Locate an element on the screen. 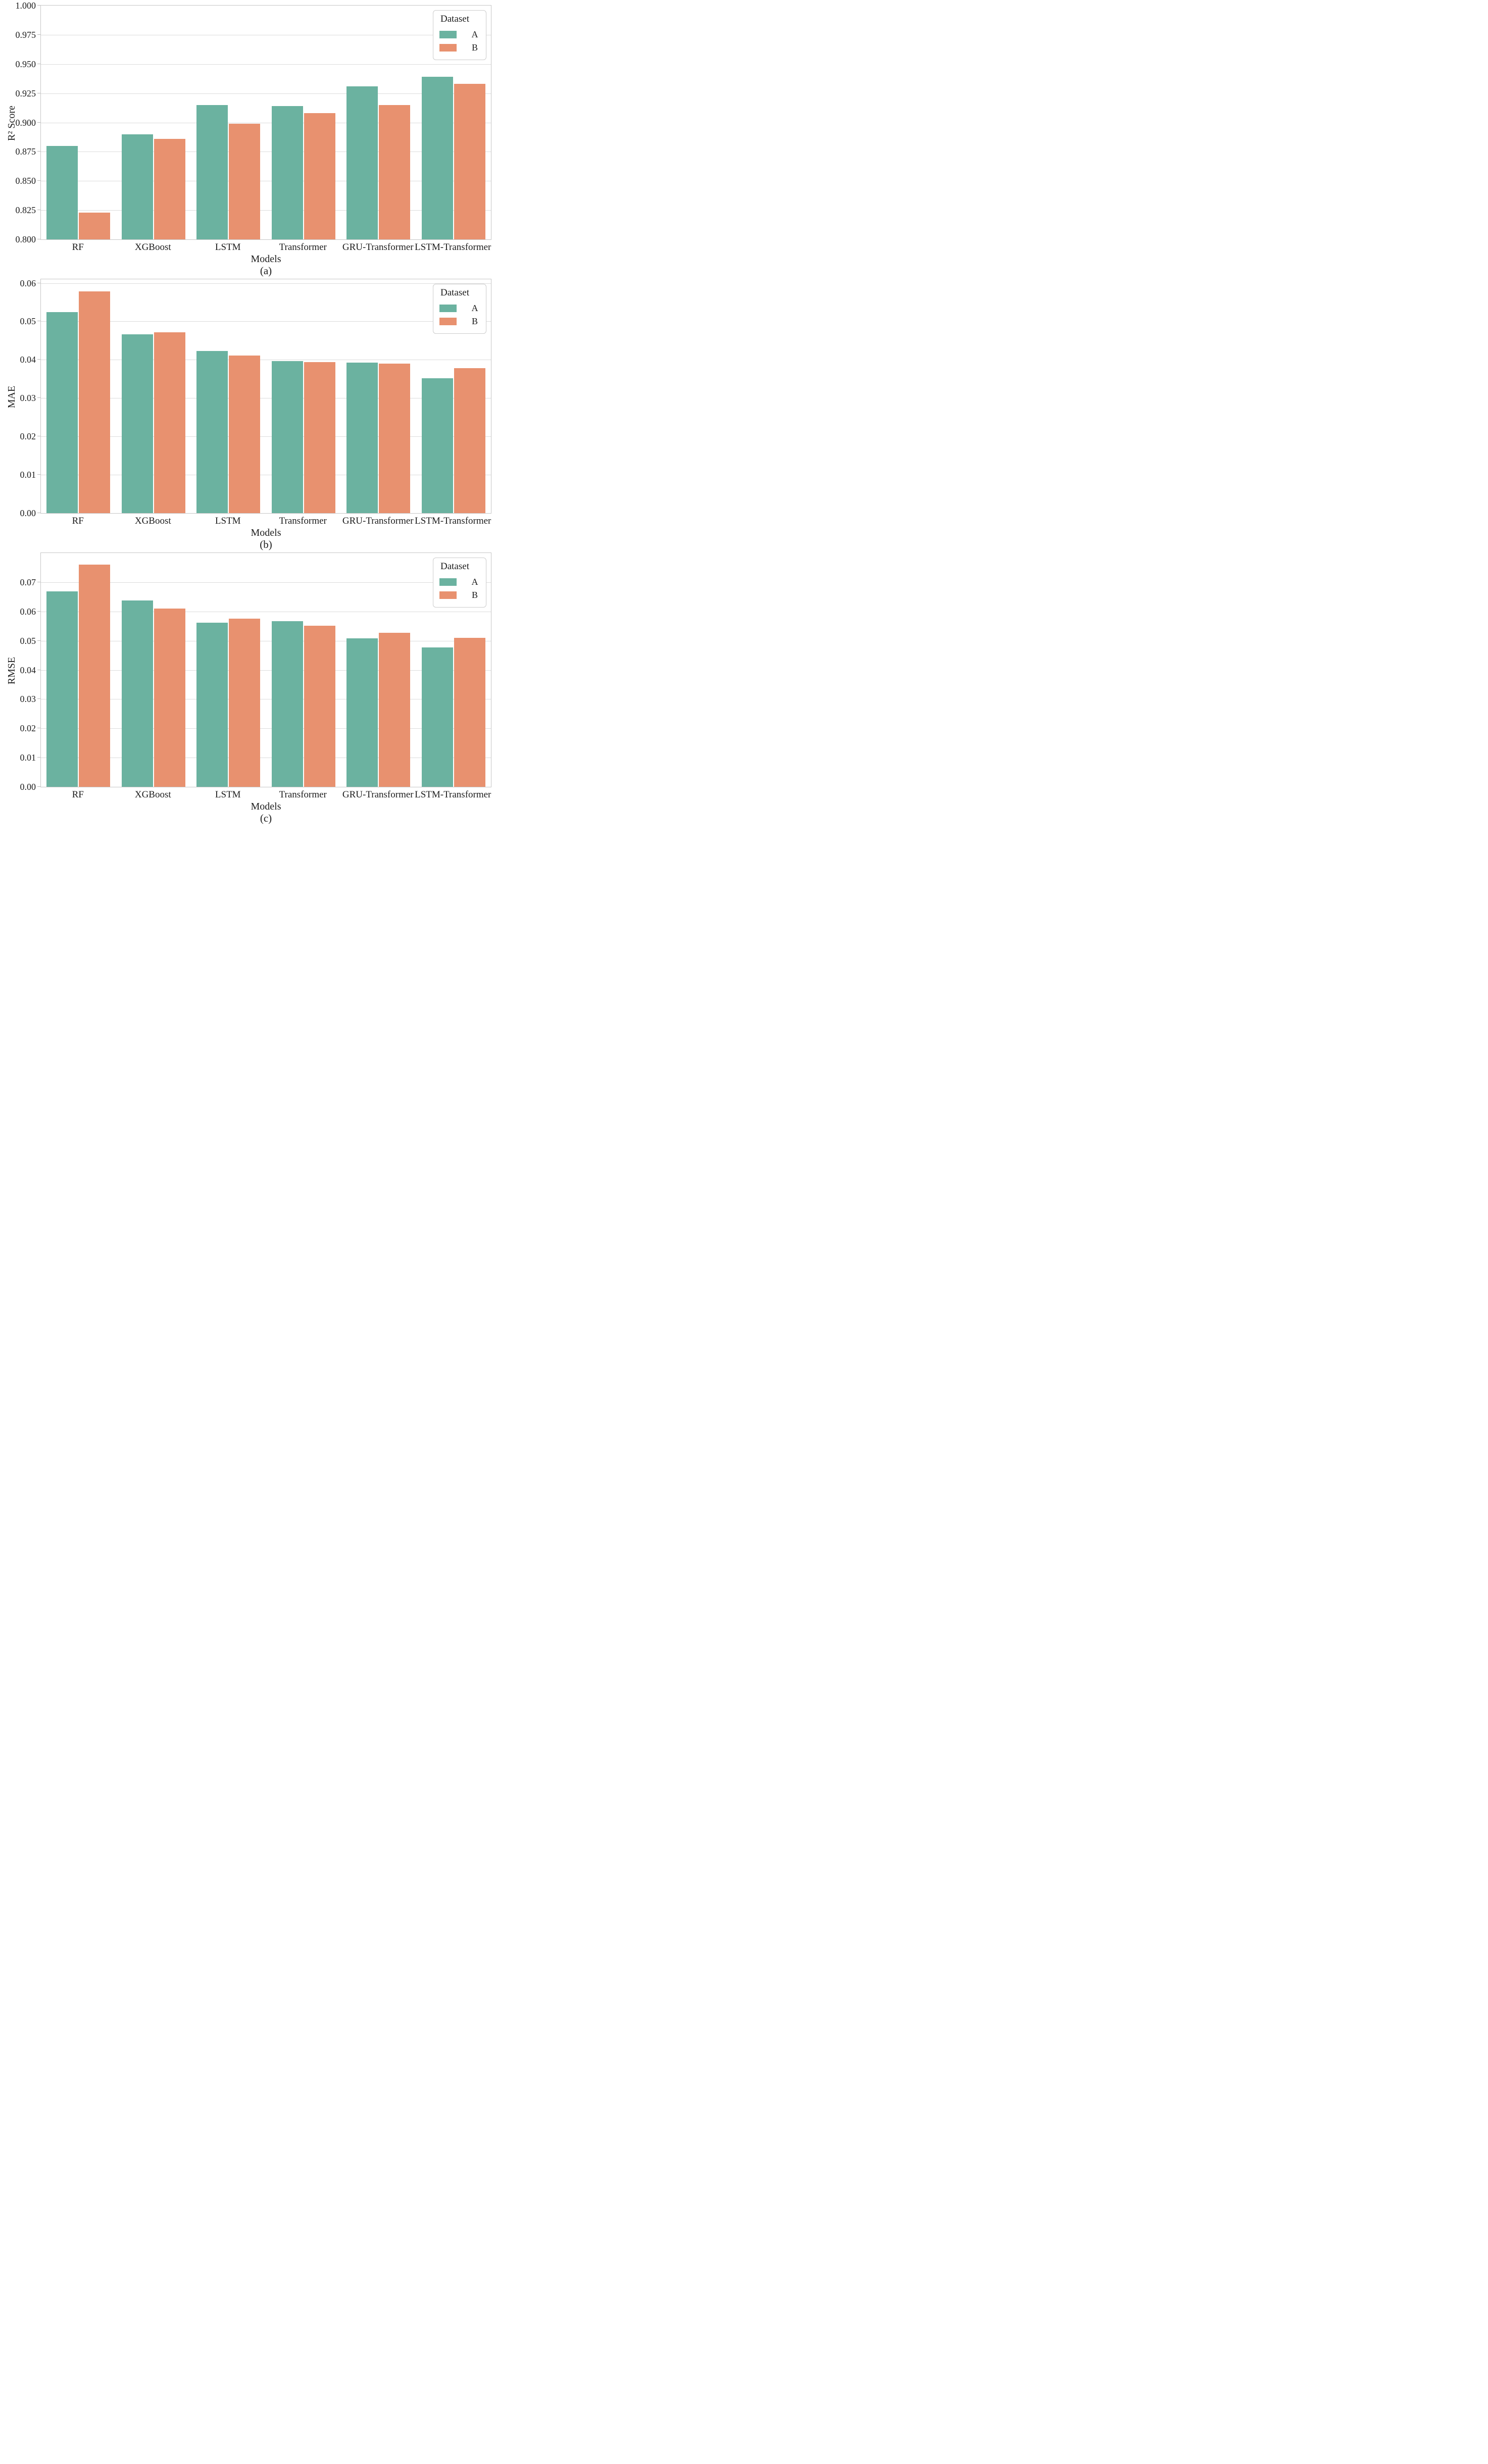 This screenshot has height=2464, width=1488. bar-lstm-a is located at coordinates (212, 431).